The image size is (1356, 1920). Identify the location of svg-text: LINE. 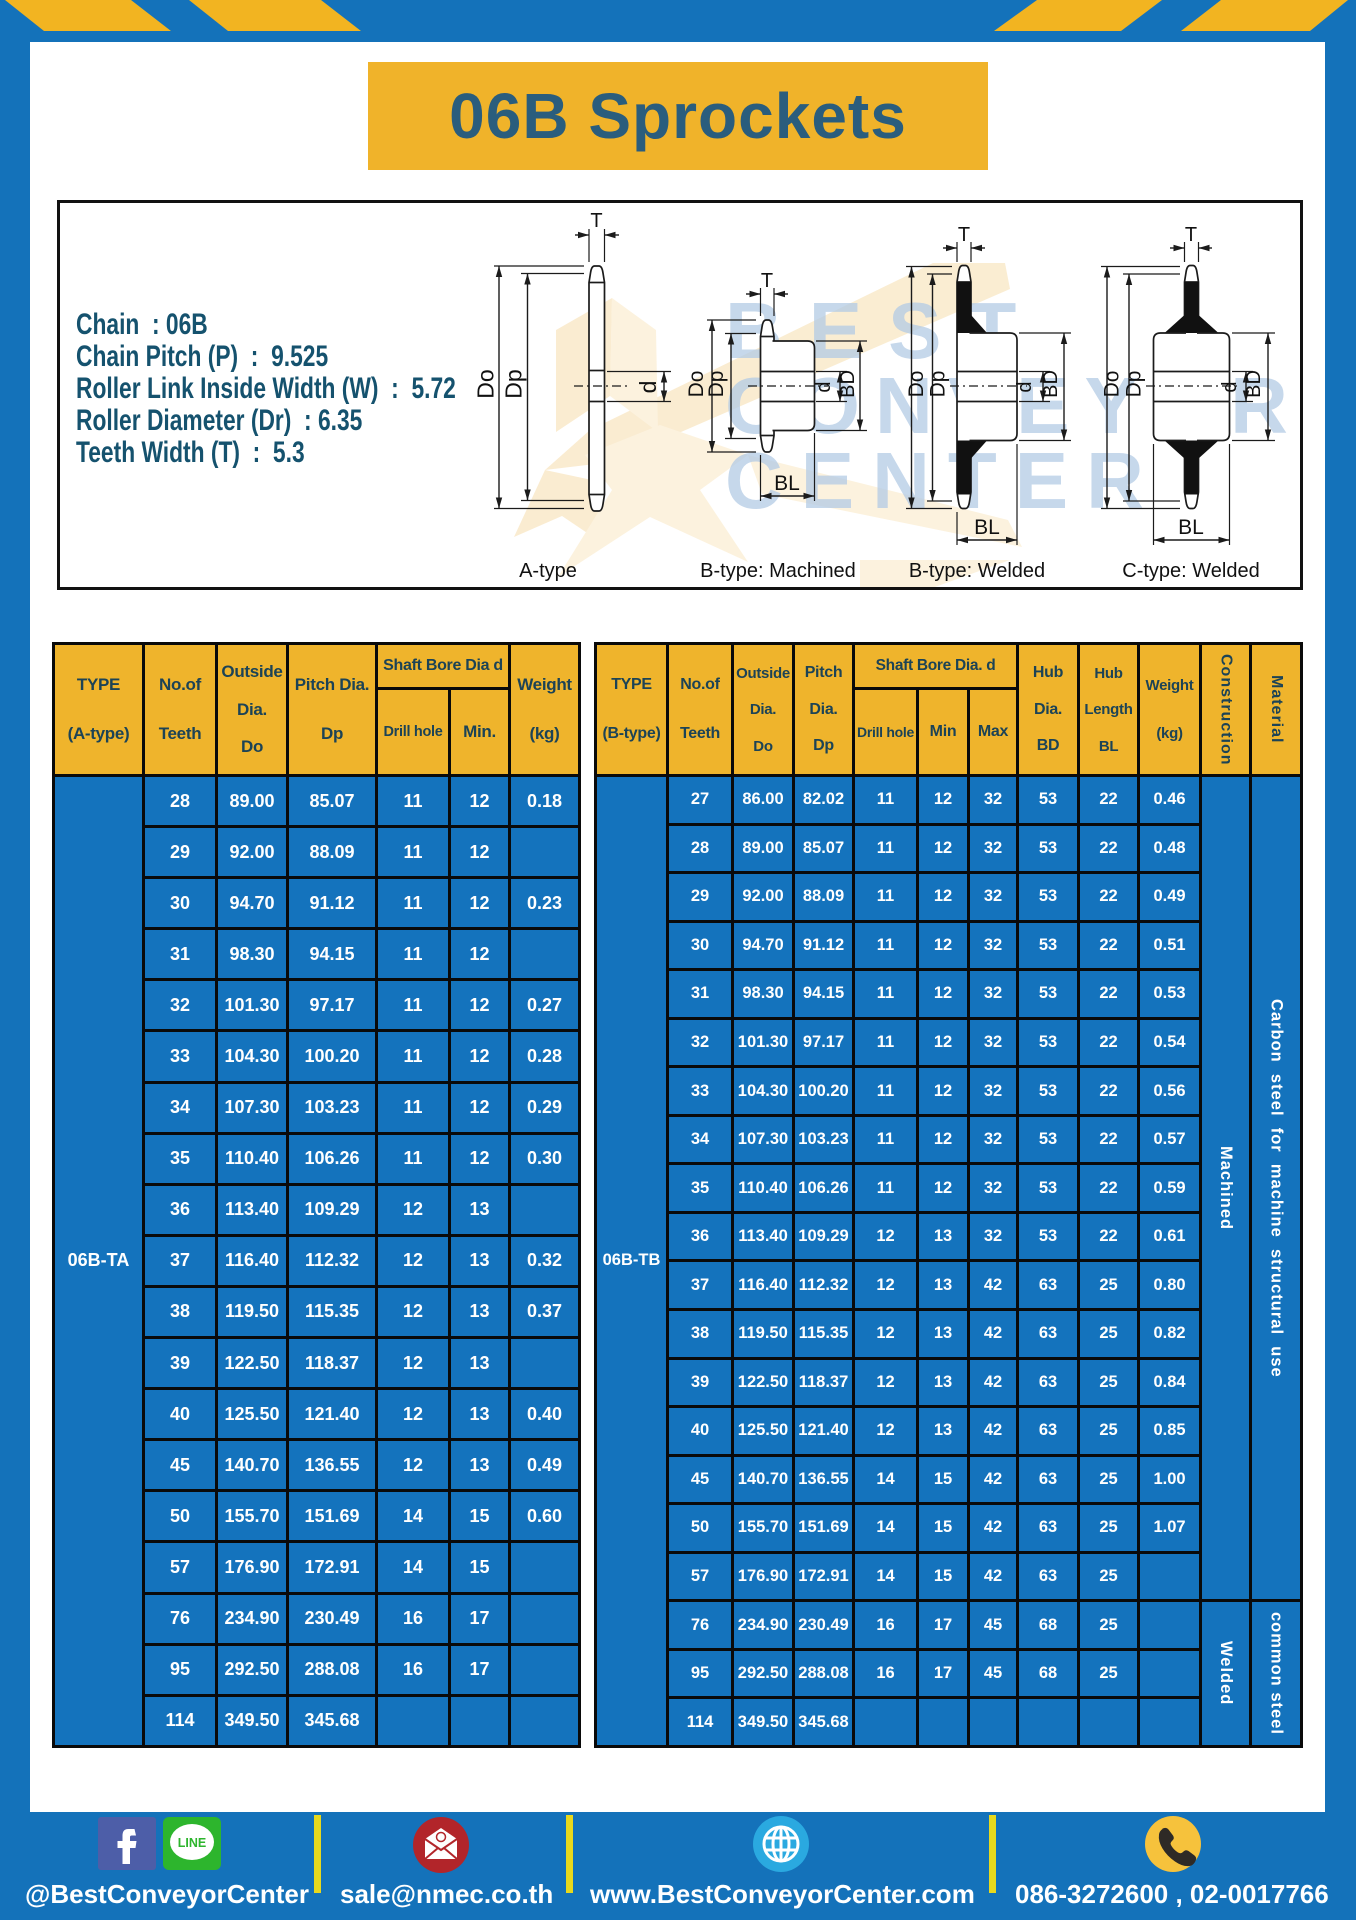
(192, 1843).